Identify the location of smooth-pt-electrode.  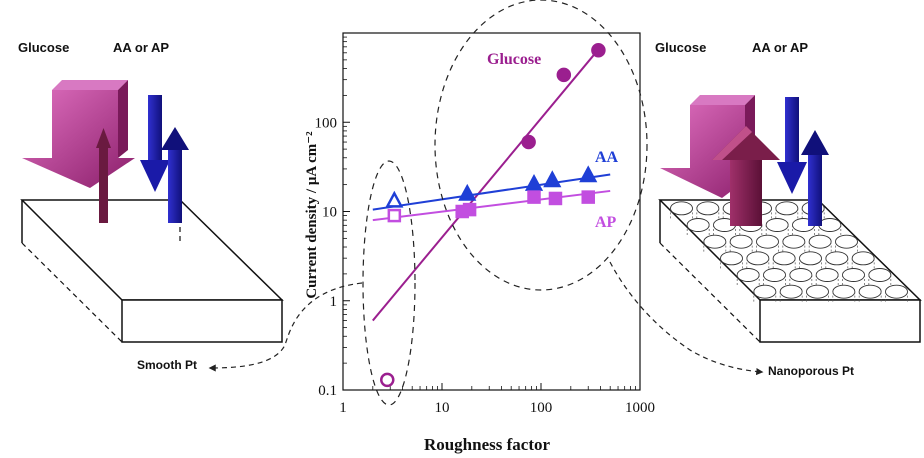
(152, 271).